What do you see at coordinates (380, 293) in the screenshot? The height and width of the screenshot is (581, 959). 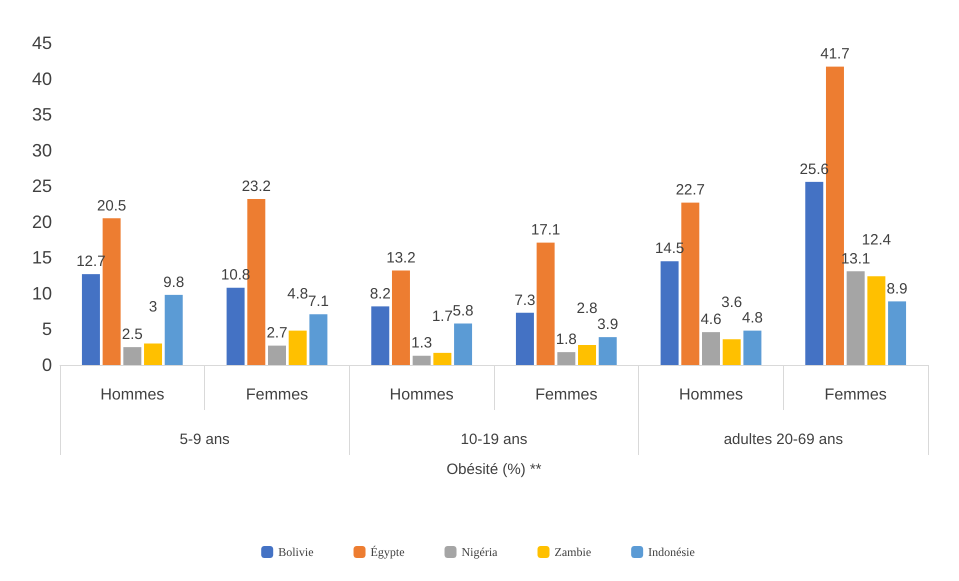 I see `data-label: 8.2` at bounding box center [380, 293].